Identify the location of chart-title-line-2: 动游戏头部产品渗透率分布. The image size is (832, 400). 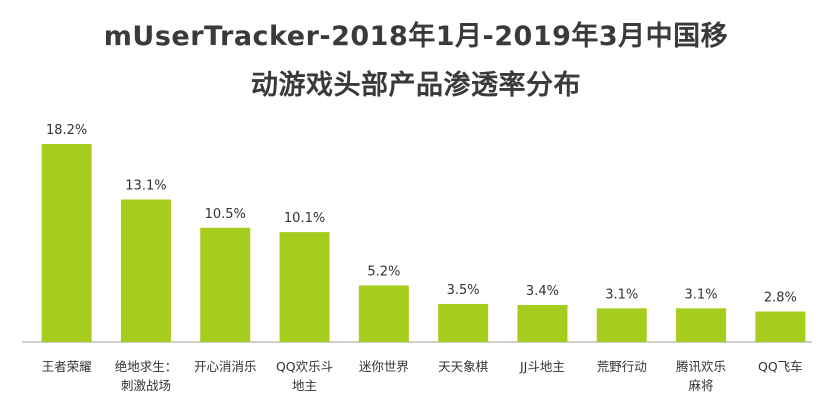
(416, 85).